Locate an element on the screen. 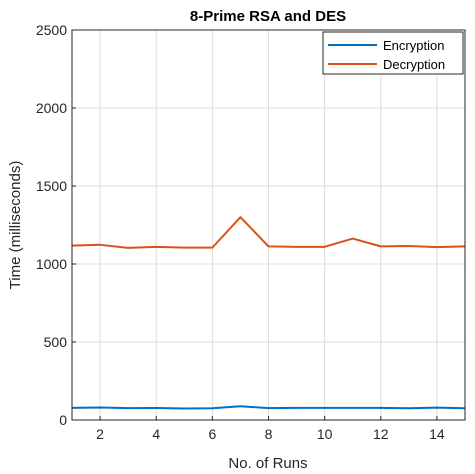 The width and height of the screenshot is (475, 474). legend-label-encryption: Encryption is located at coordinates (413, 45).